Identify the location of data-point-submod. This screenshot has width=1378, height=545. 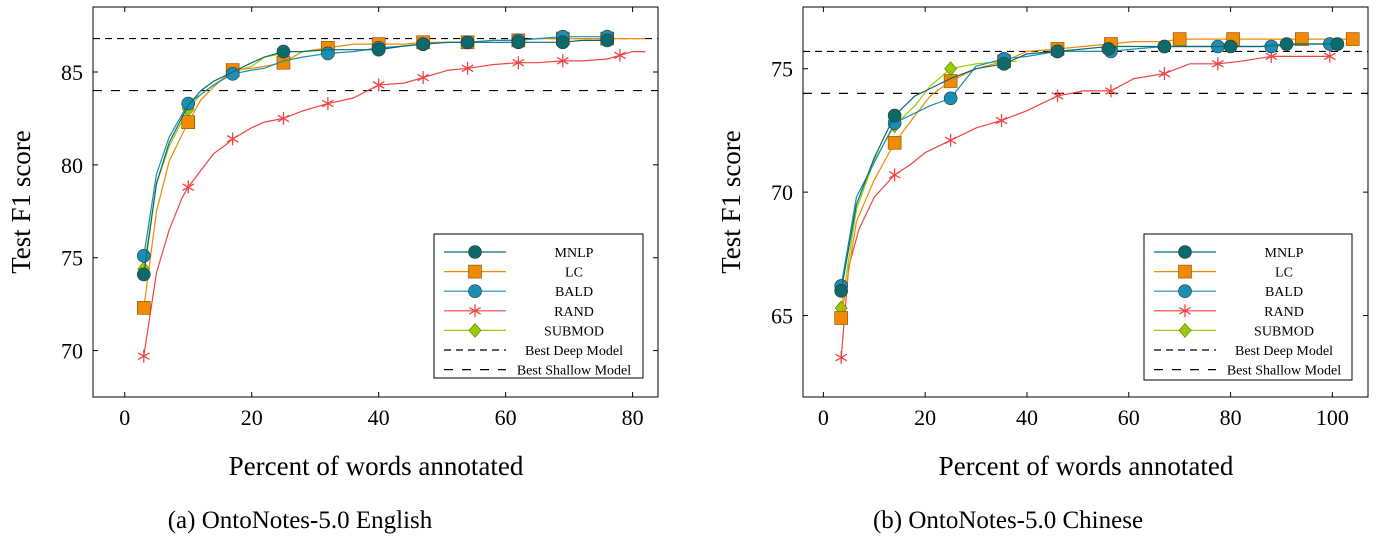
(951, 69).